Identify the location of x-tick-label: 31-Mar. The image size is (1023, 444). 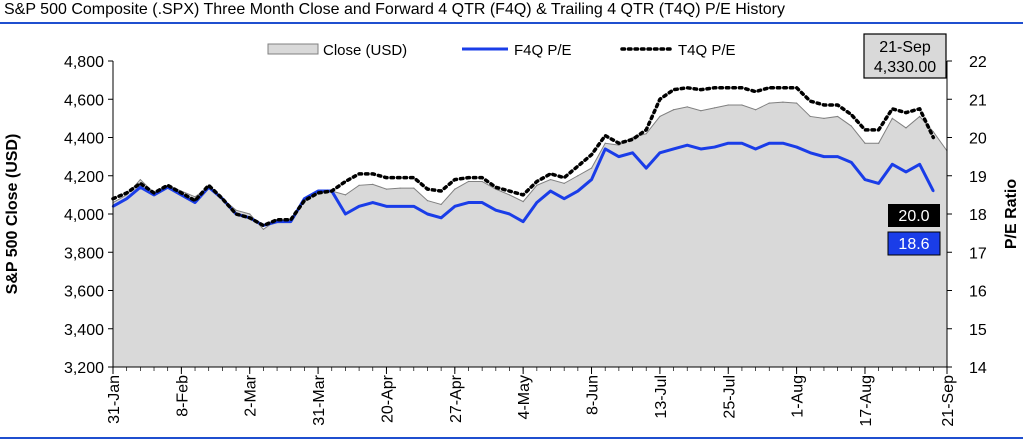
(319, 399).